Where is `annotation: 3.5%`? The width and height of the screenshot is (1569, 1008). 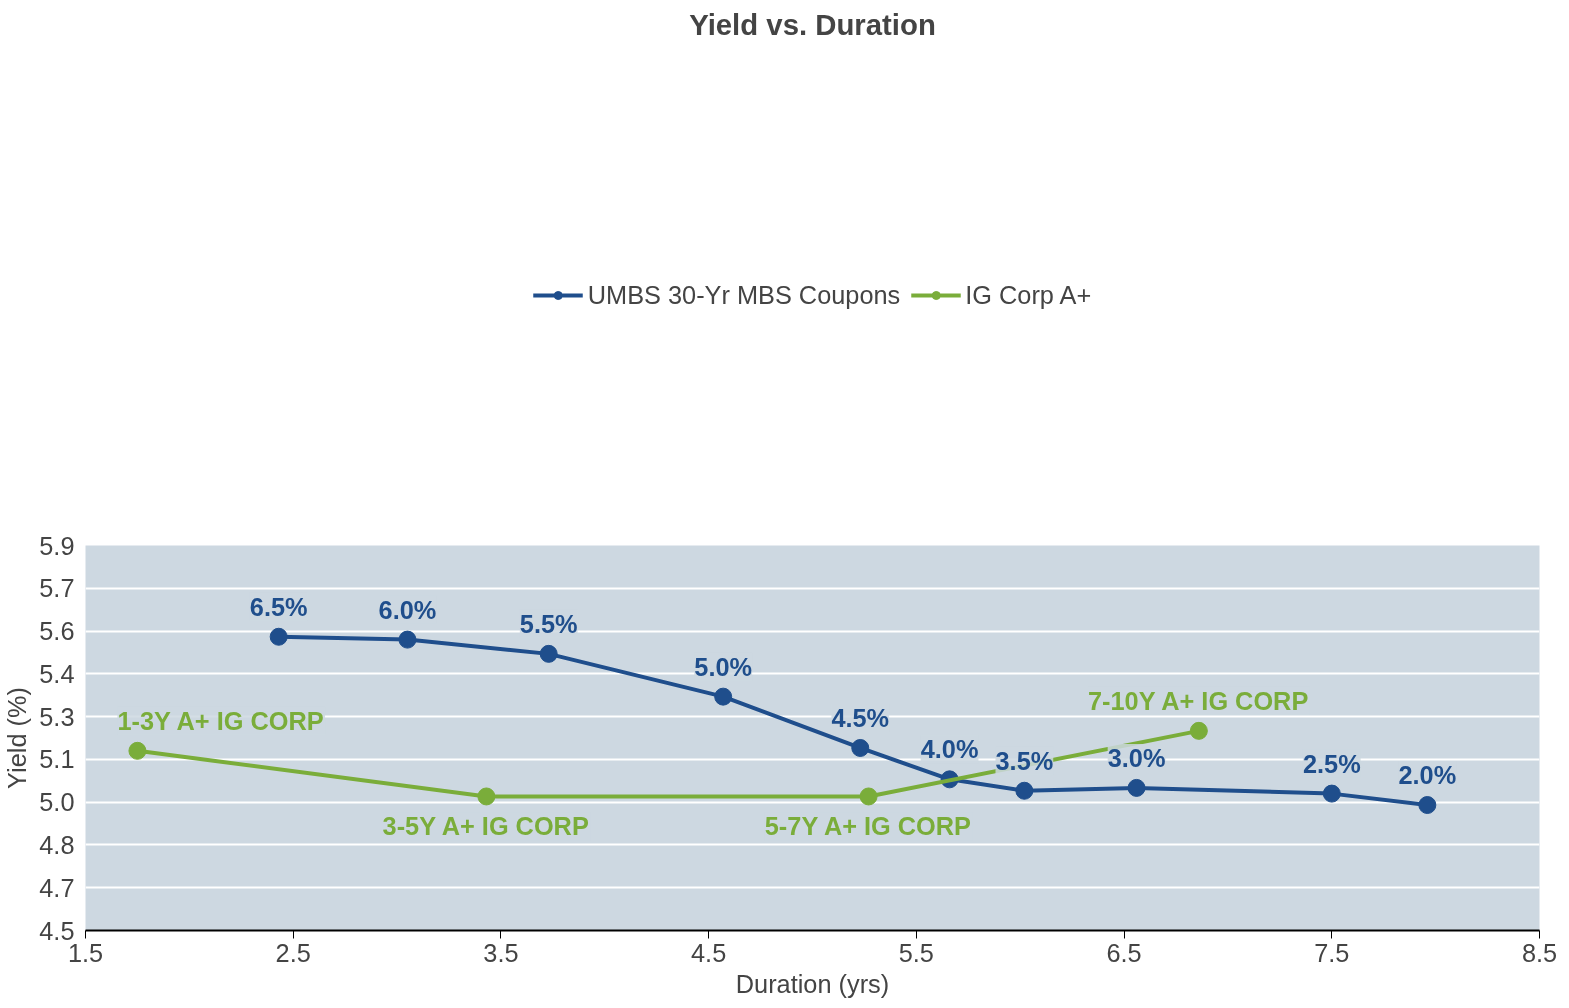
annotation: 3.5% is located at coordinates (1024, 760).